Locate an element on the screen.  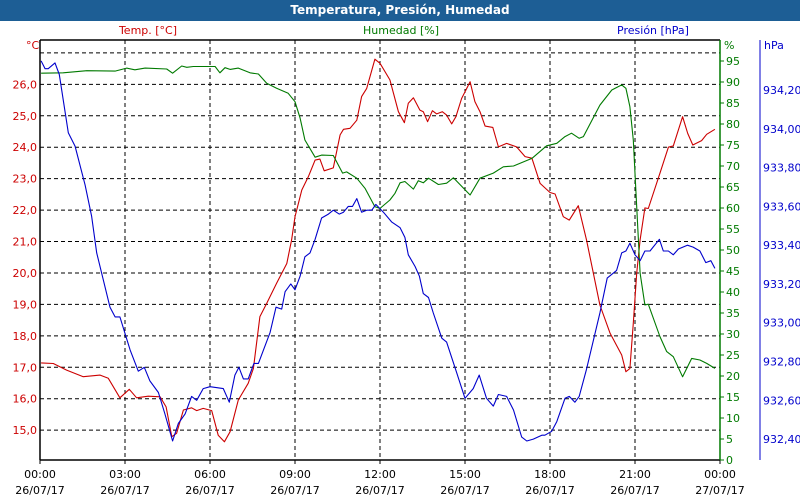
humidity-tick-label: 60 is located at coordinates (733, 208).